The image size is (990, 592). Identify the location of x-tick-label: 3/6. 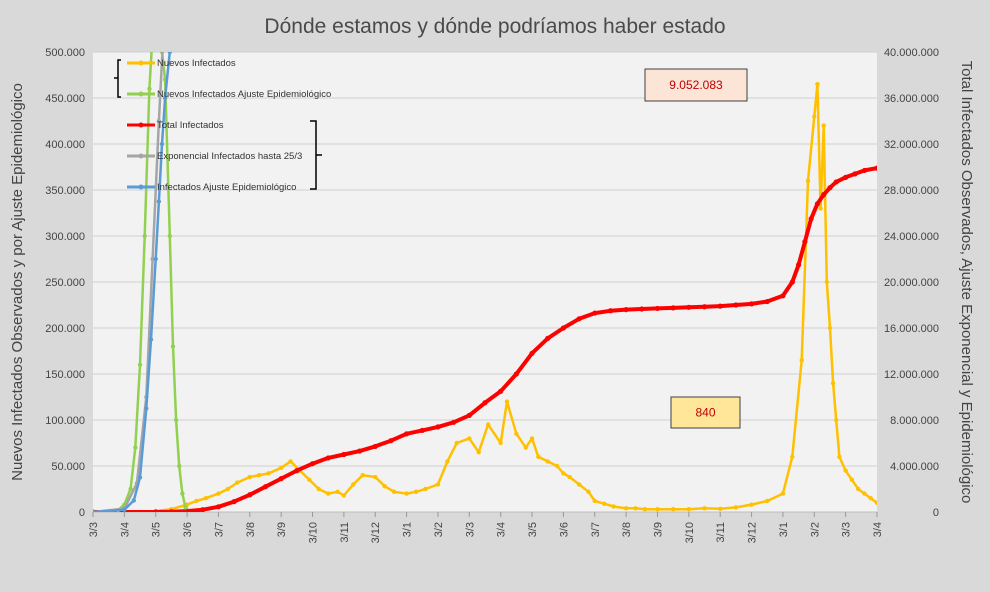
(564, 529).